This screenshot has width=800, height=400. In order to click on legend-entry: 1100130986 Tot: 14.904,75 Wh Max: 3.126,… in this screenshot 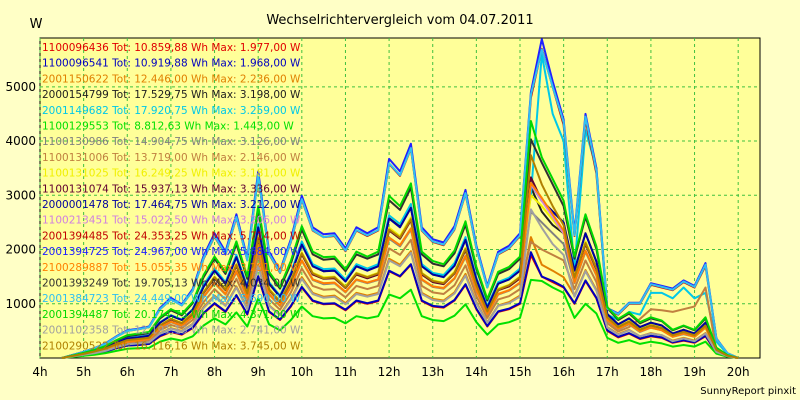, I will do `click(171, 142)`.